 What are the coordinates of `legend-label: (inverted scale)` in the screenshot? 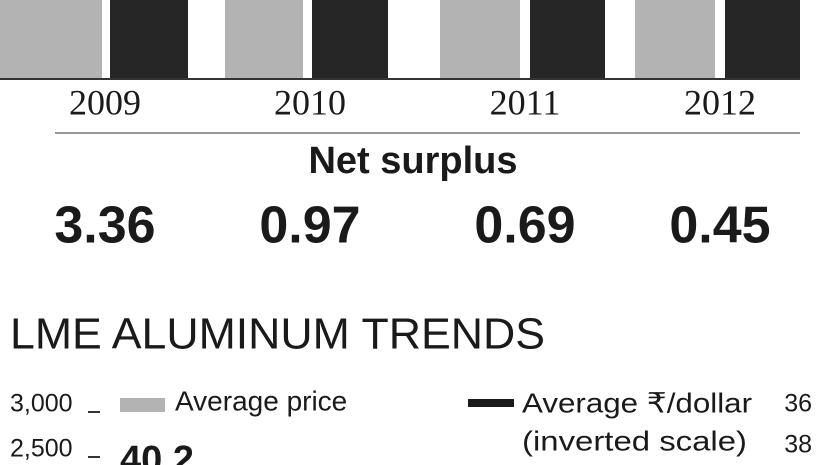 It's located at (634, 440).